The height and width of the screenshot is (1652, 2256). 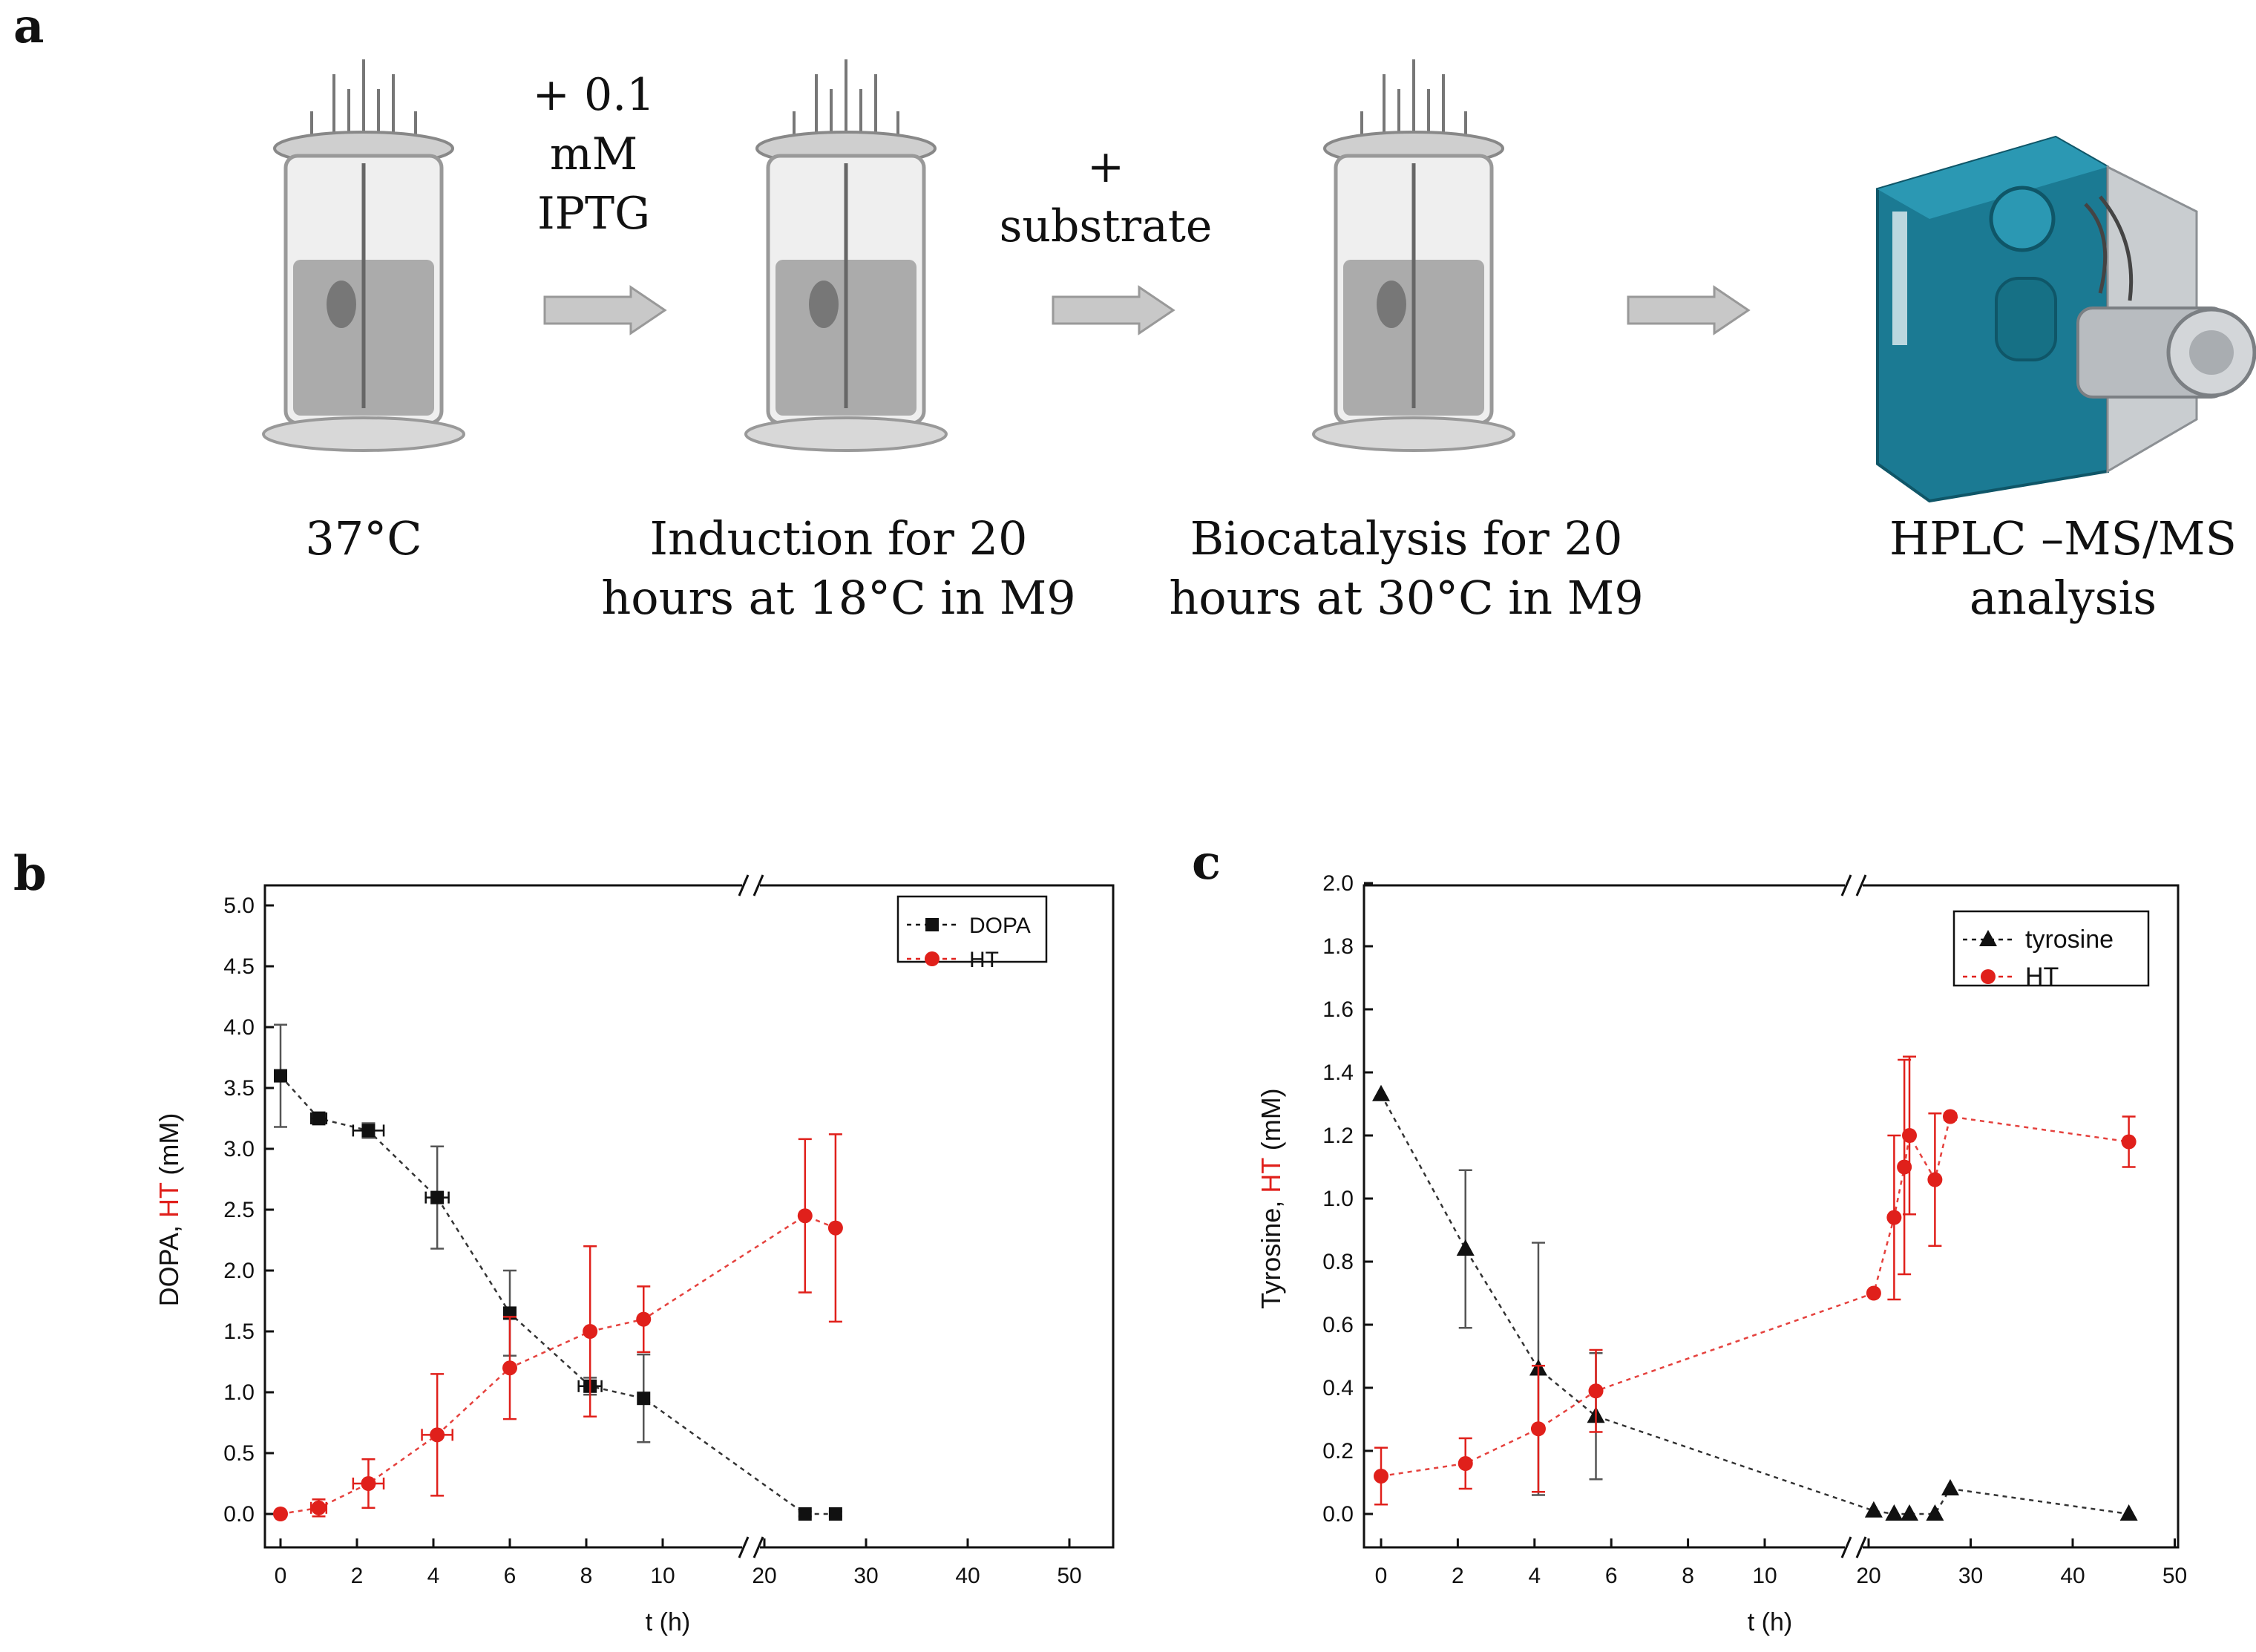 I want to click on series-ht, so click(x=558, y=1327).